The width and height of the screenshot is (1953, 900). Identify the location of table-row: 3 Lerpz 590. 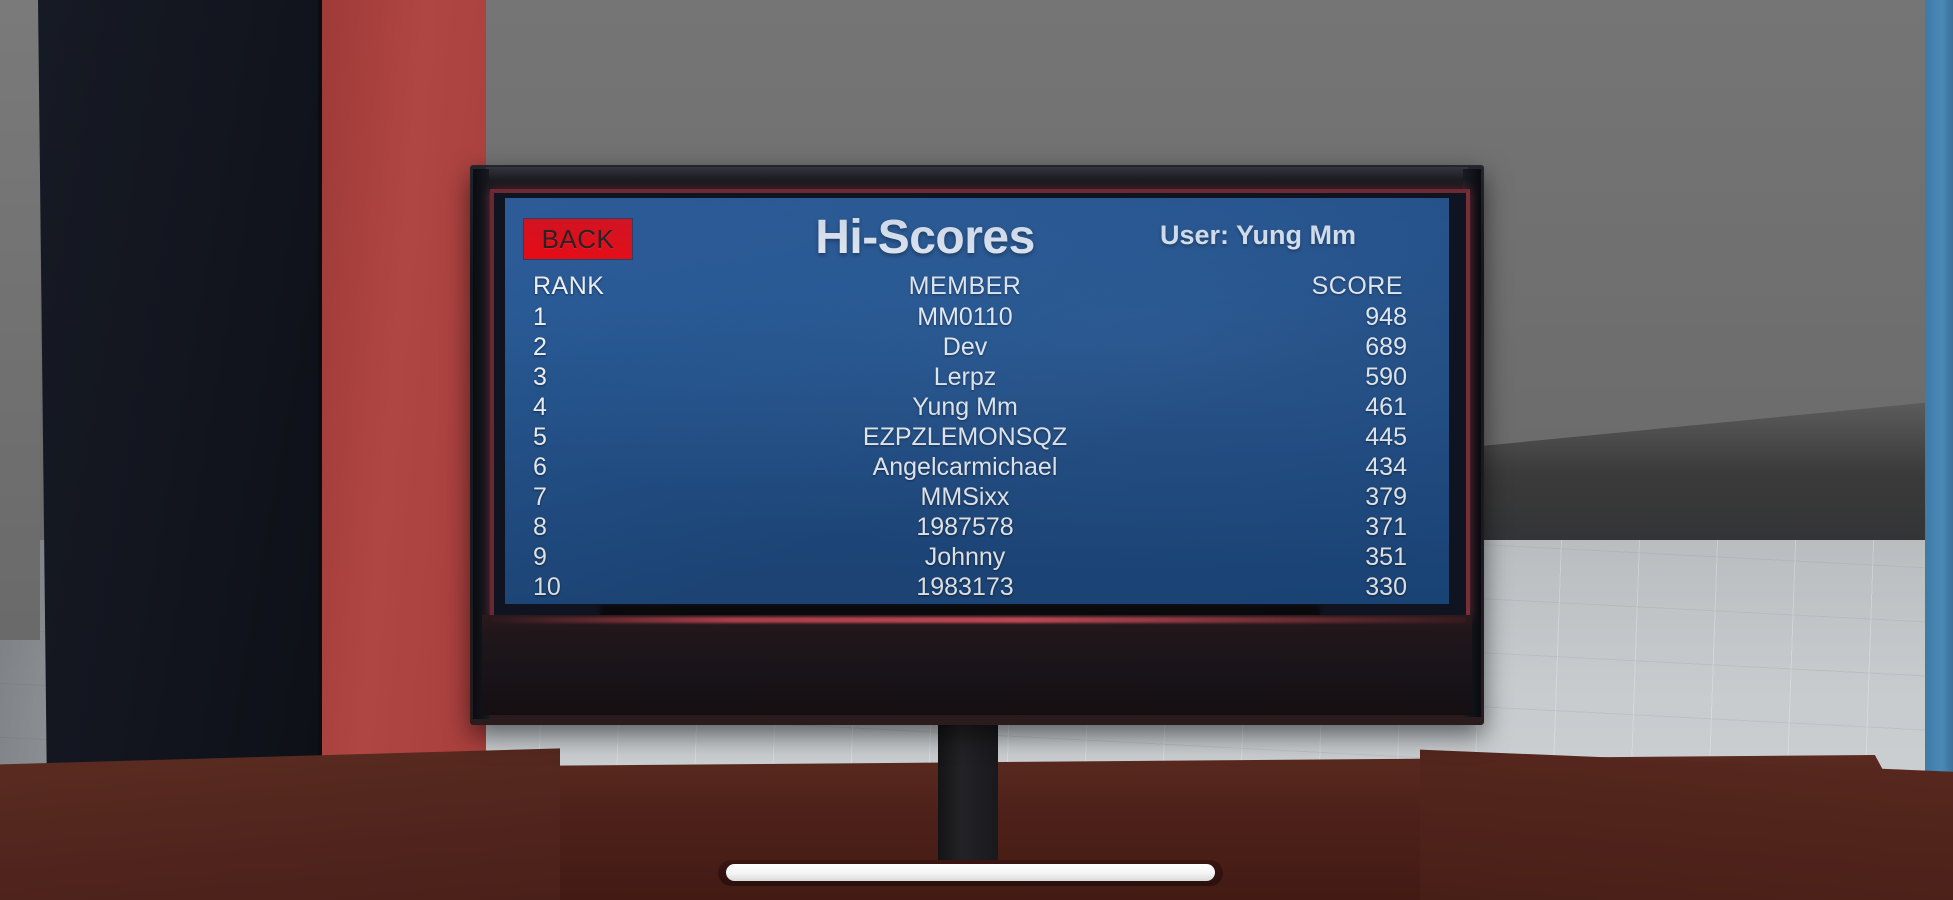
(977, 378).